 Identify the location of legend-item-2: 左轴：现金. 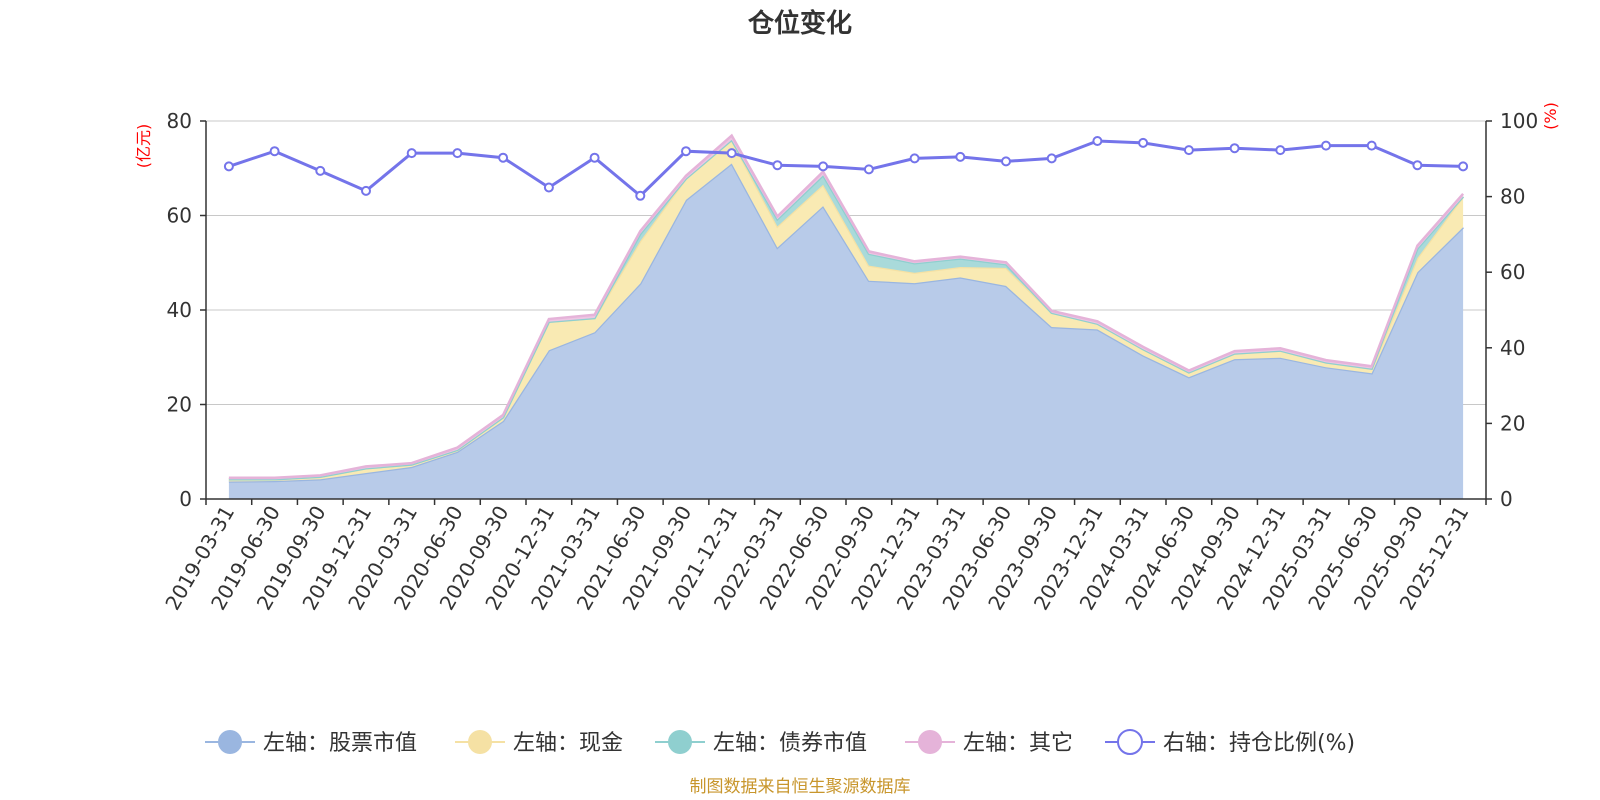
(539, 743).